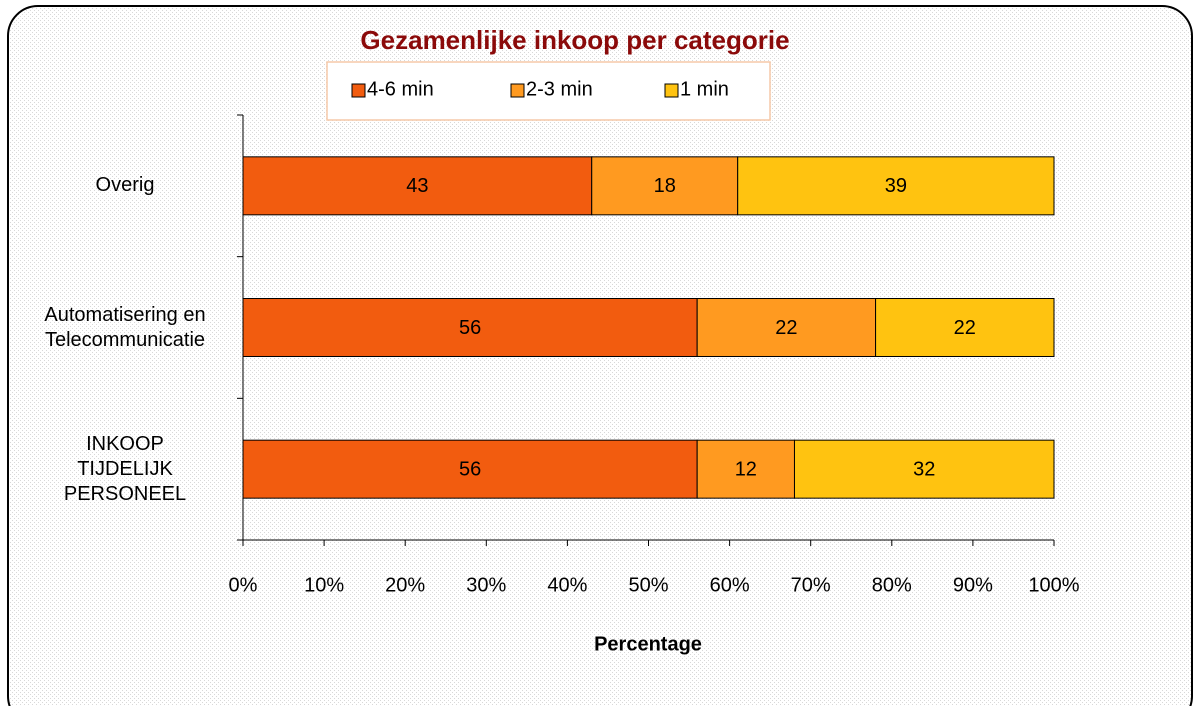  I want to click on x-tick-label: 80%, so click(892, 585).